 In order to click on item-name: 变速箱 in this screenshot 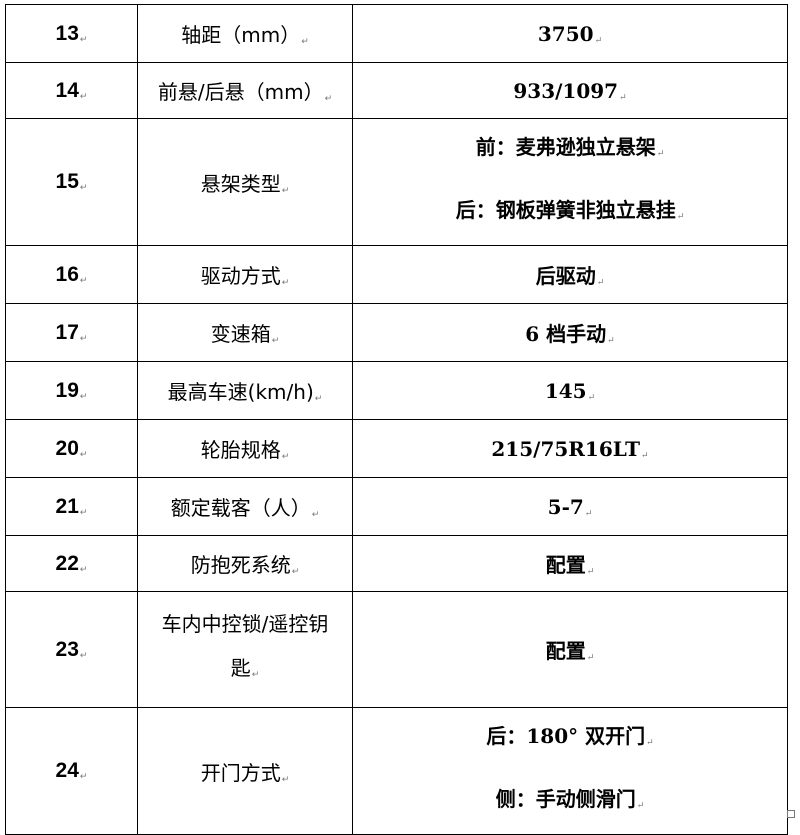, I will do `click(245, 332)`.